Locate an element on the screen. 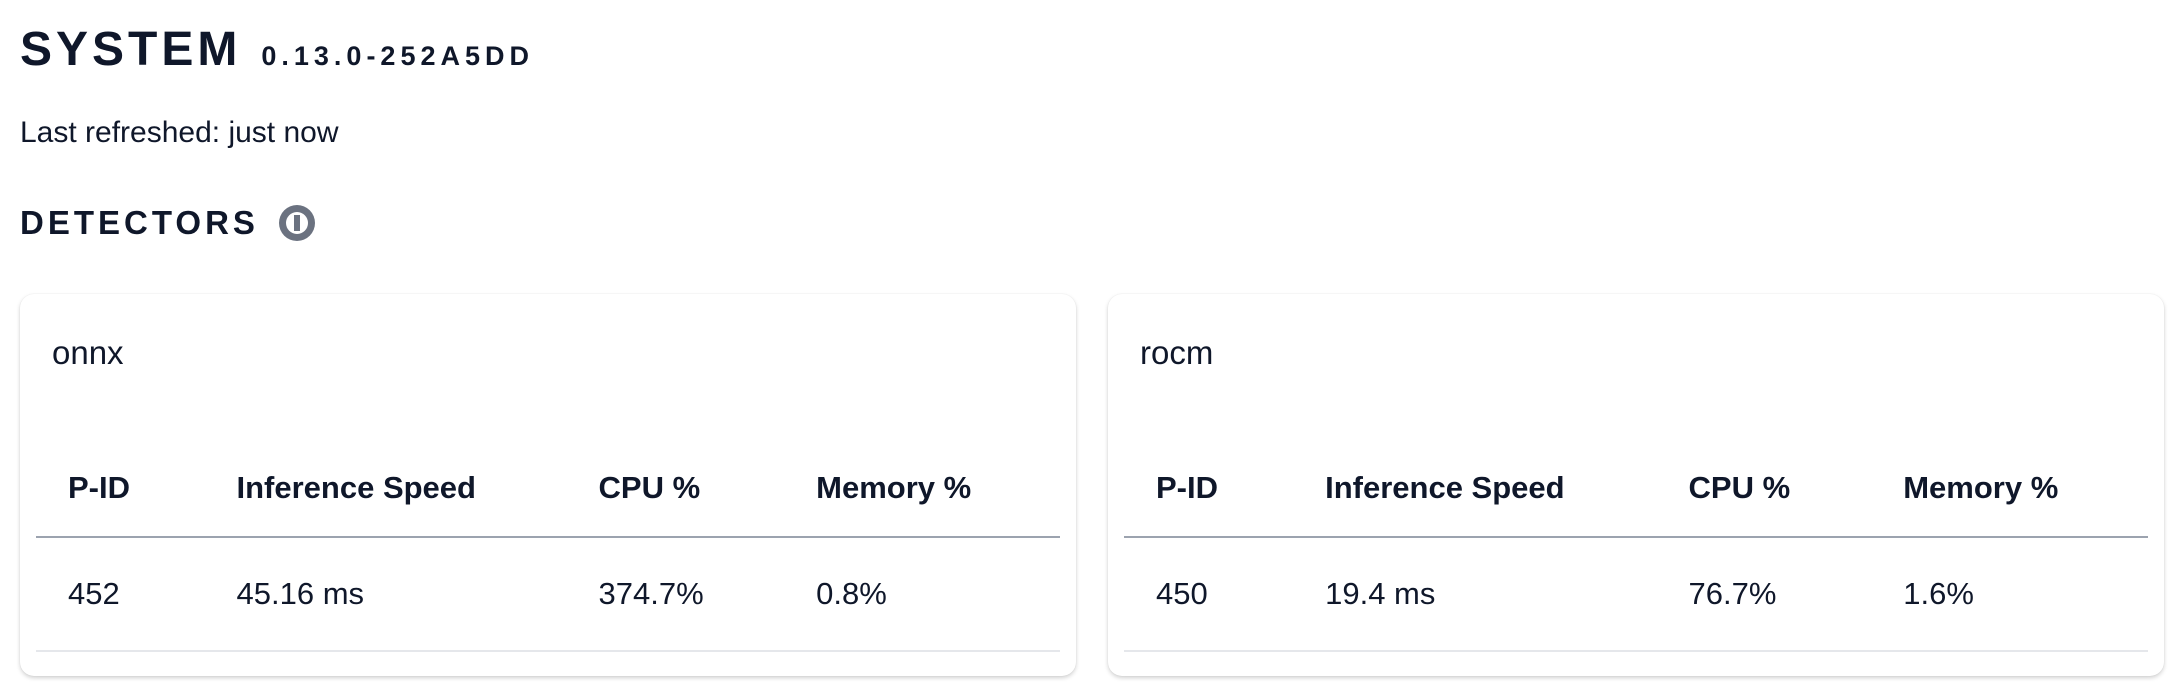 Image resolution: width=2184 pixels, height=692 pixels. page-title: SYSTEM 0.13.0-252A5DD is located at coordinates (277, 49).